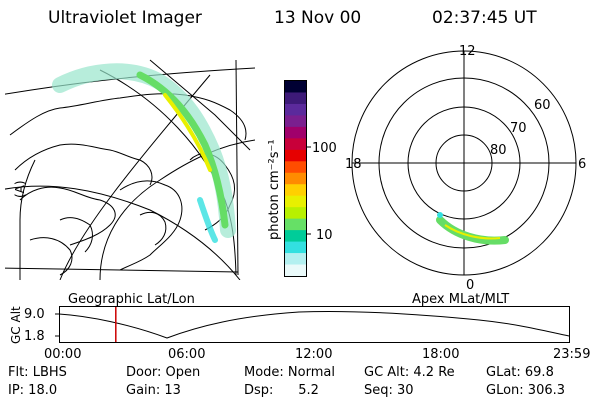  I want to click on door-label: Door: Open, so click(163, 372).